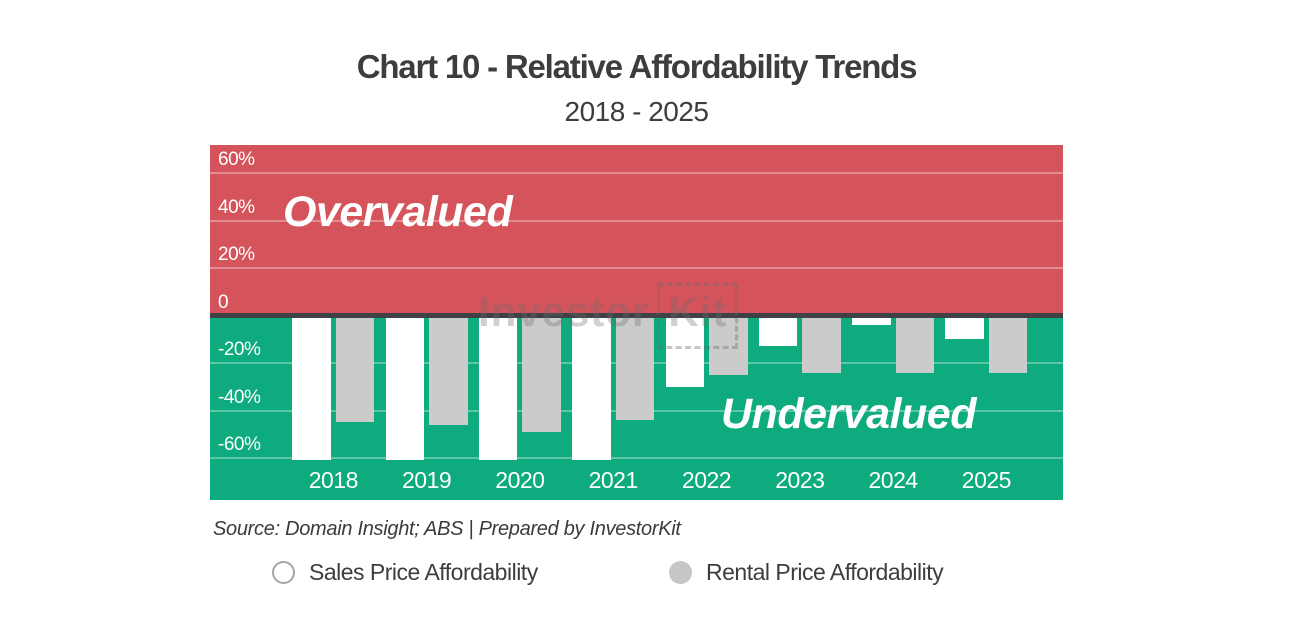 The height and width of the screenshot is (640, 1296). Describe the element at coordinates (728, 345) in the screenshot. I see `rental-bar-2022` at that location.